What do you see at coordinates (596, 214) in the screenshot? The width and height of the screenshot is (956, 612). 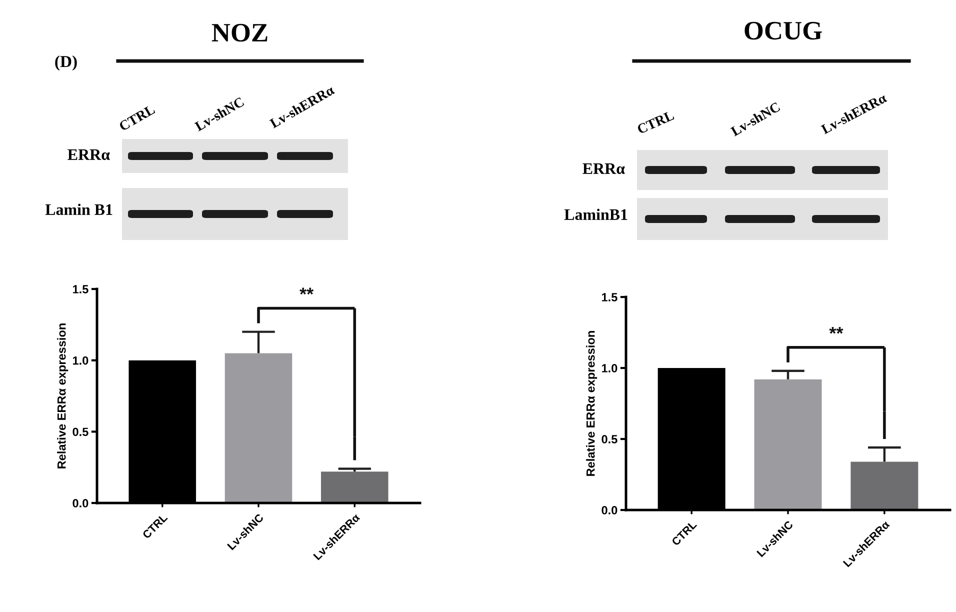 I see `text: LaminB1` at bounding box center [596, 214].